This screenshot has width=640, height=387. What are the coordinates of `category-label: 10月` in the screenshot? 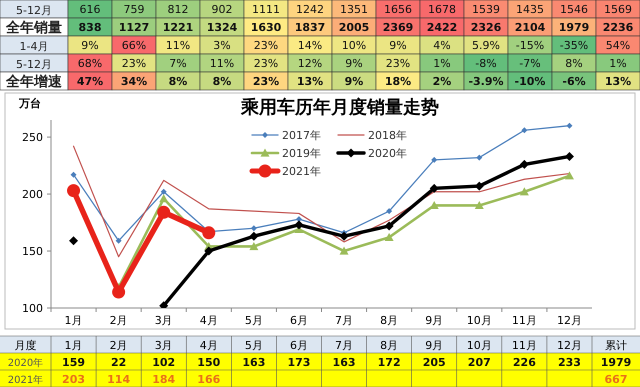 It's located at (479, 345).